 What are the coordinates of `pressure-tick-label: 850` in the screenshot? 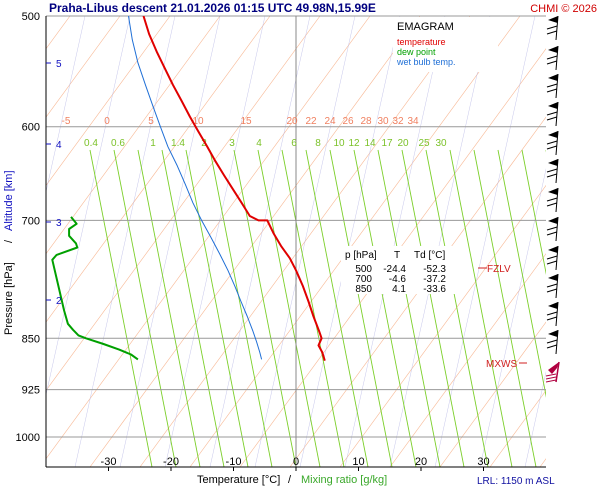 It's located at (31, 339).